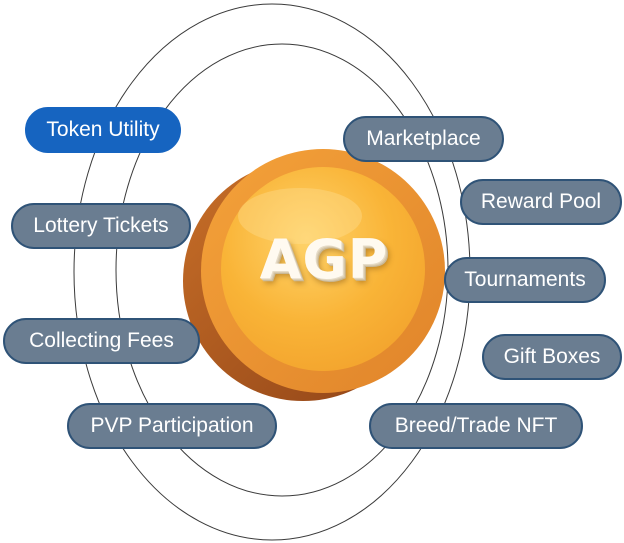 The width and height of the screenshot is (624, 543). Describe the element at coordinates (300, 216) in the screenshot. I see `coin-highlight` at that location.